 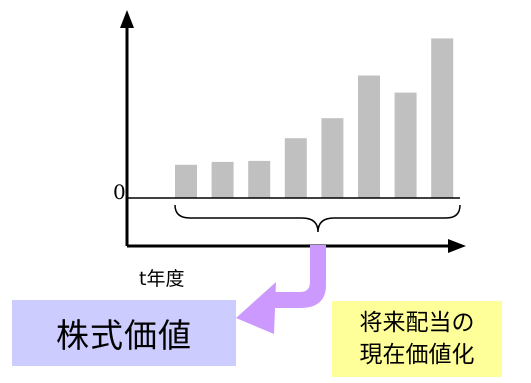 I want to click on curved-arrow, so click(x=281, y=289).